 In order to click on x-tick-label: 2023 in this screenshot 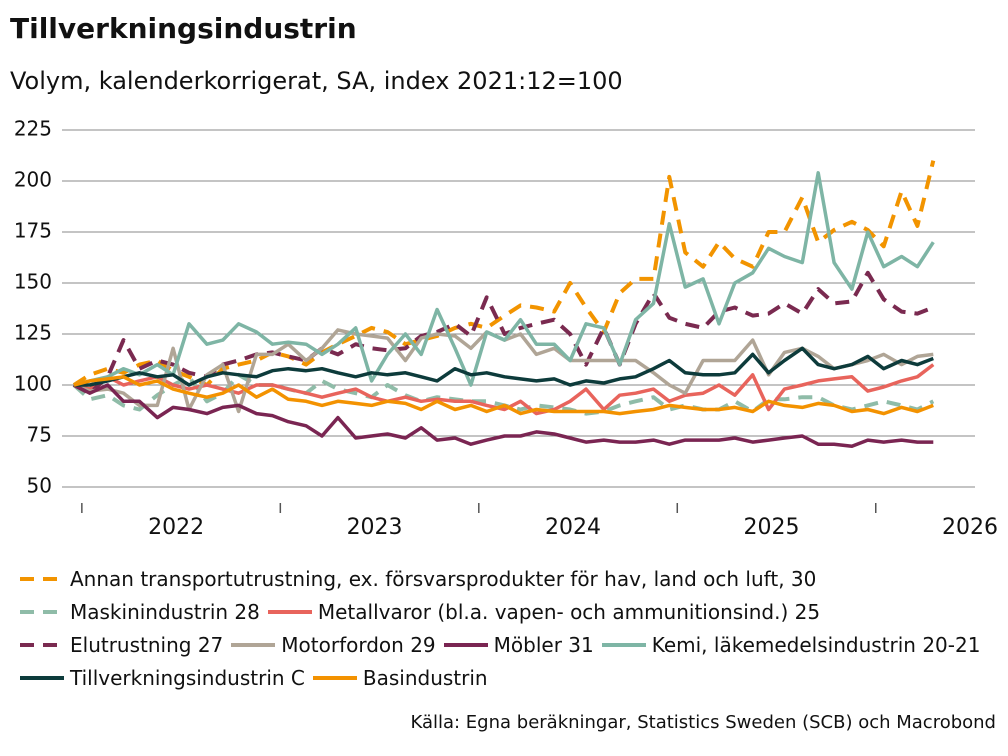, I will do `click(375, 527)`.